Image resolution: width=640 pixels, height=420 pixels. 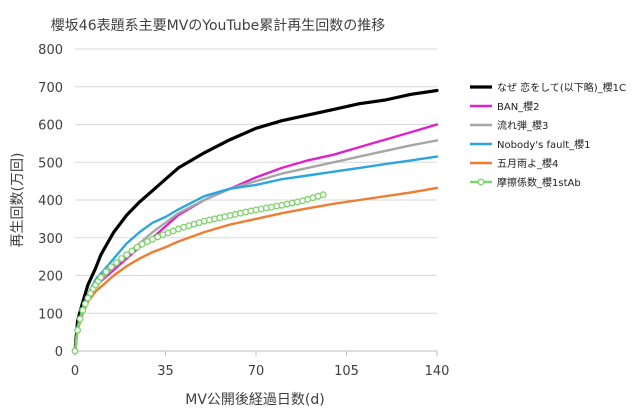 I want to click on legend-label: Nobody's fault_櫻1, so click(x=544, y=144).